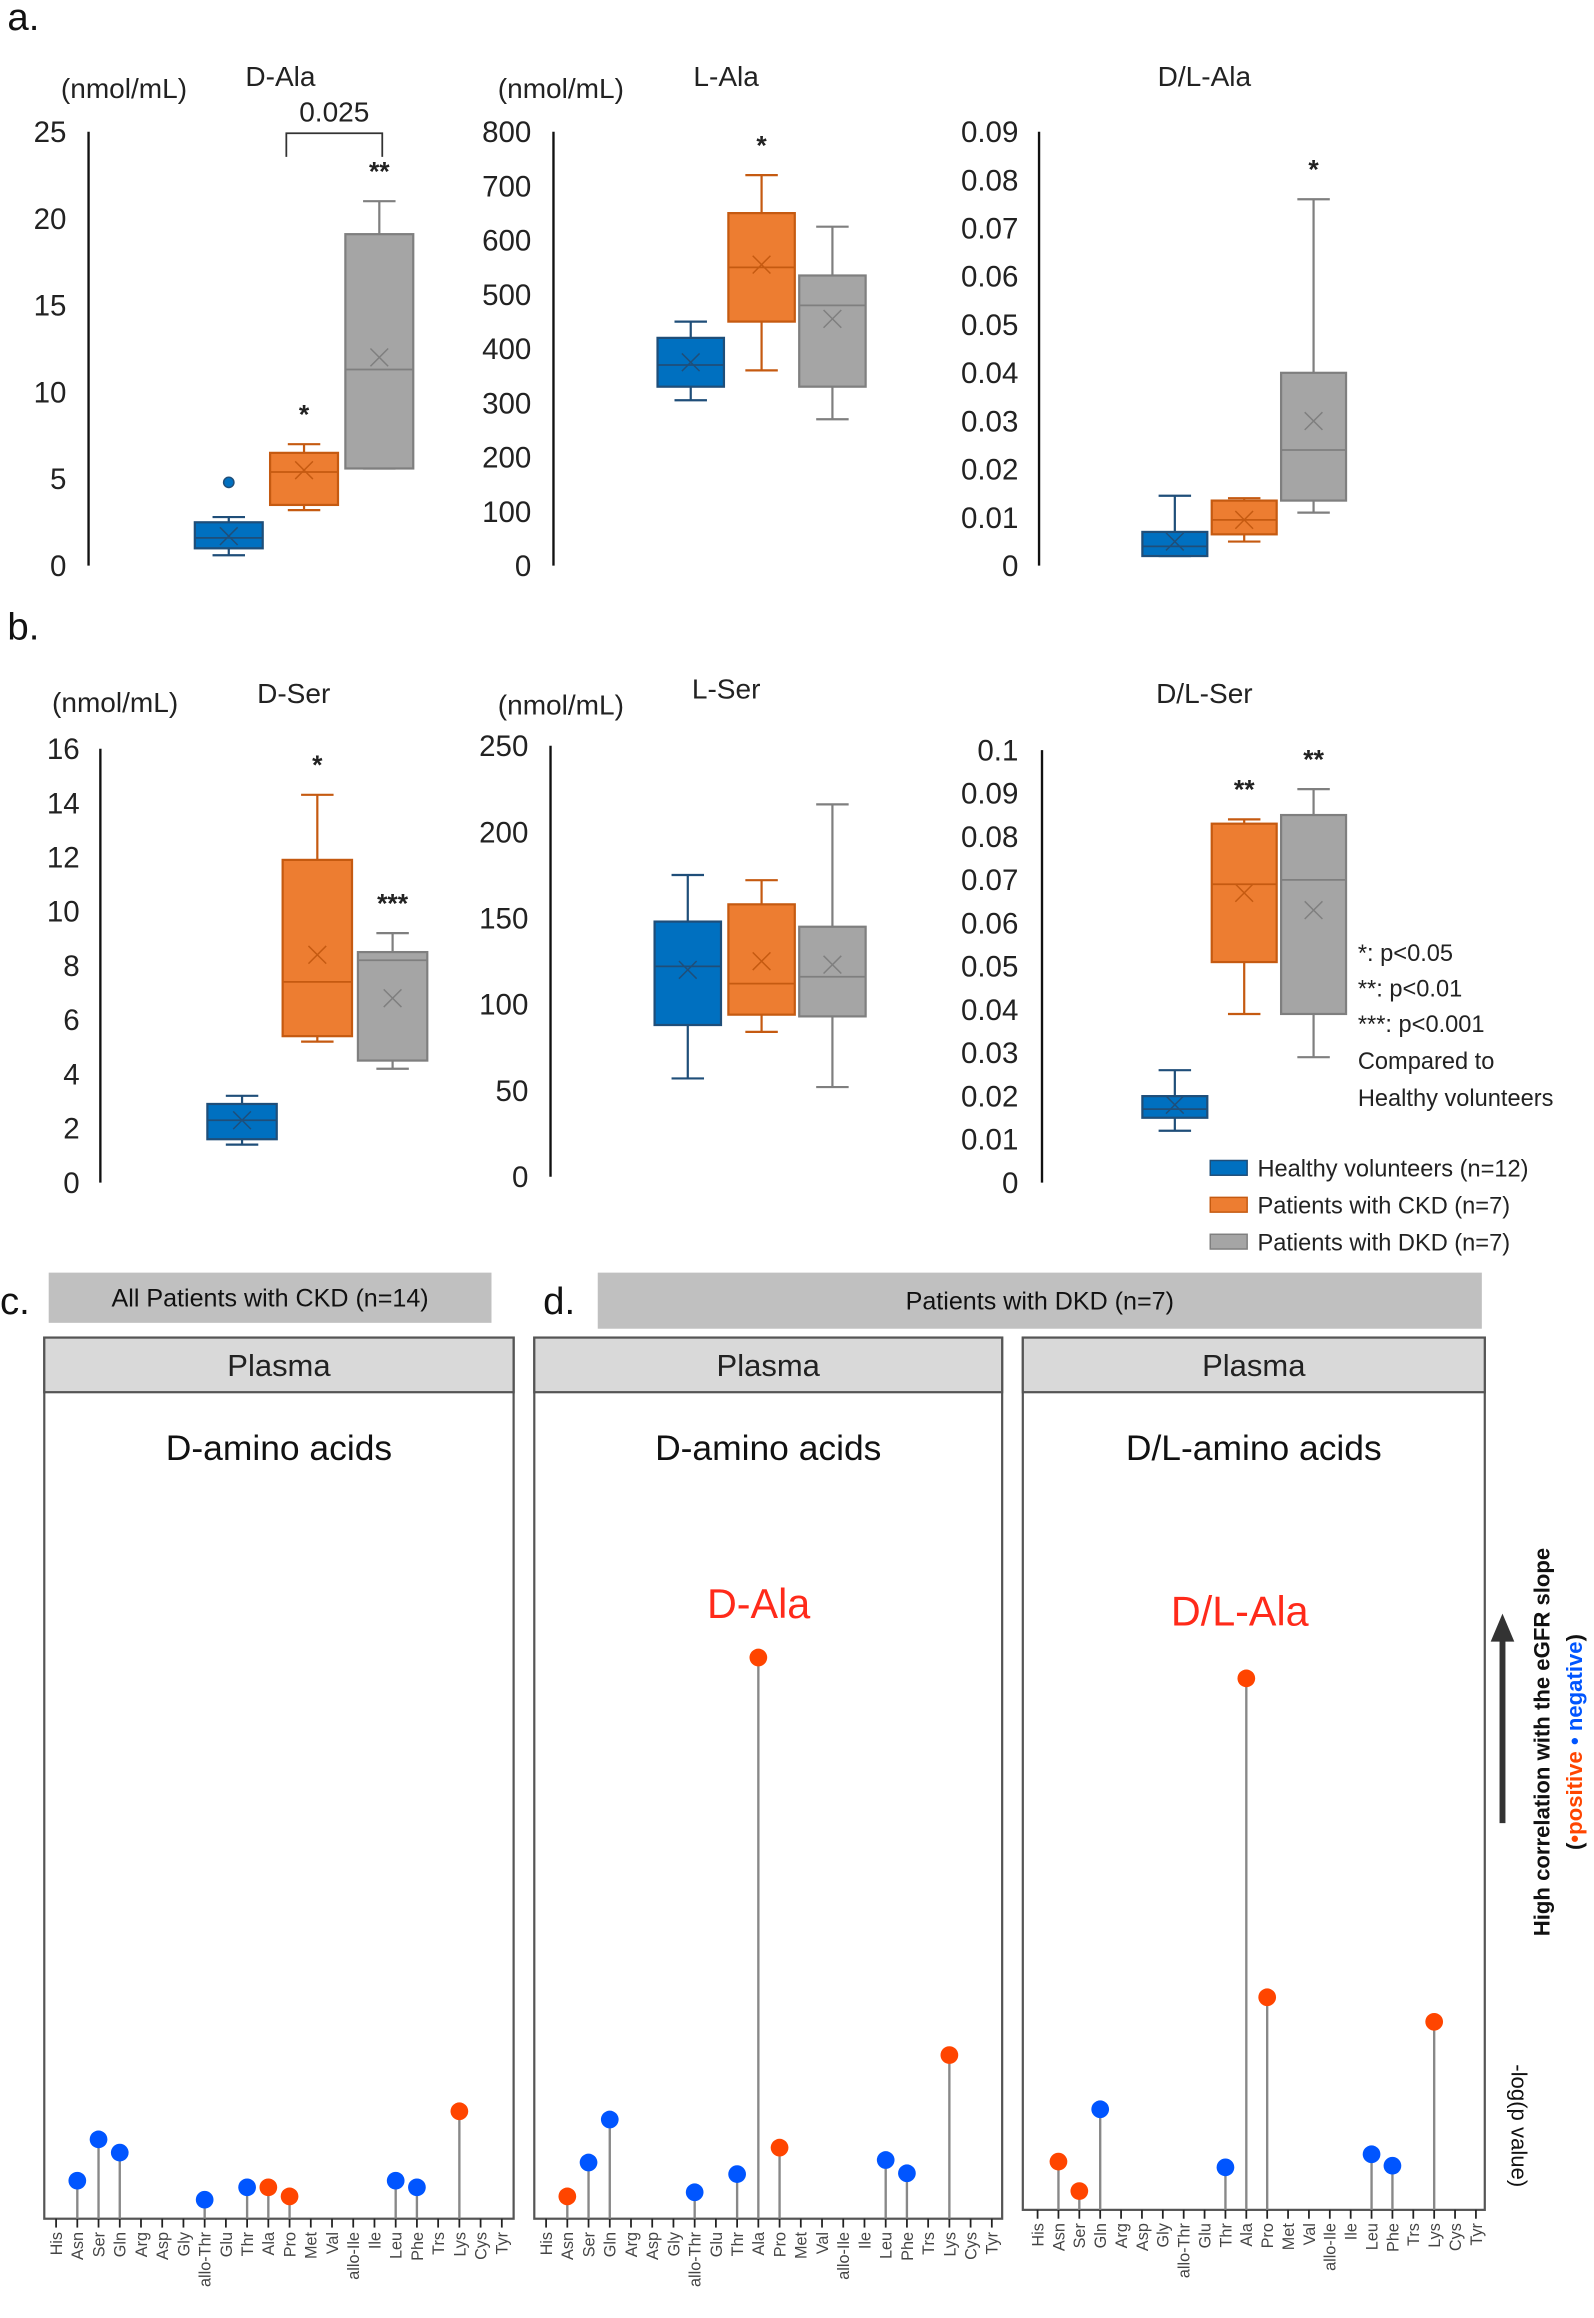  I want to click on y-tick-label: 0.01, so click(989, 518).